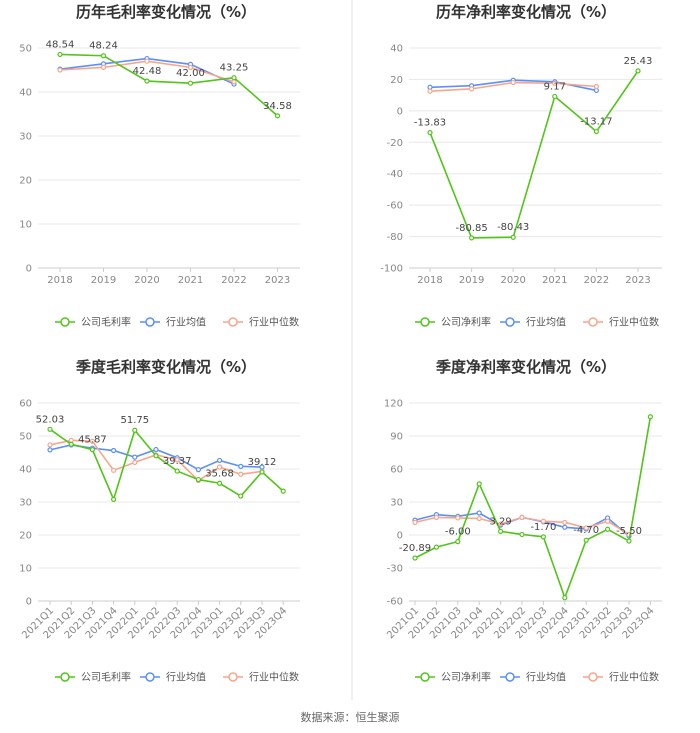  What do you see at coordinates (415, 548) in the screenshot?
I see `data-label: -20.89` at bounding box center [415, 548].